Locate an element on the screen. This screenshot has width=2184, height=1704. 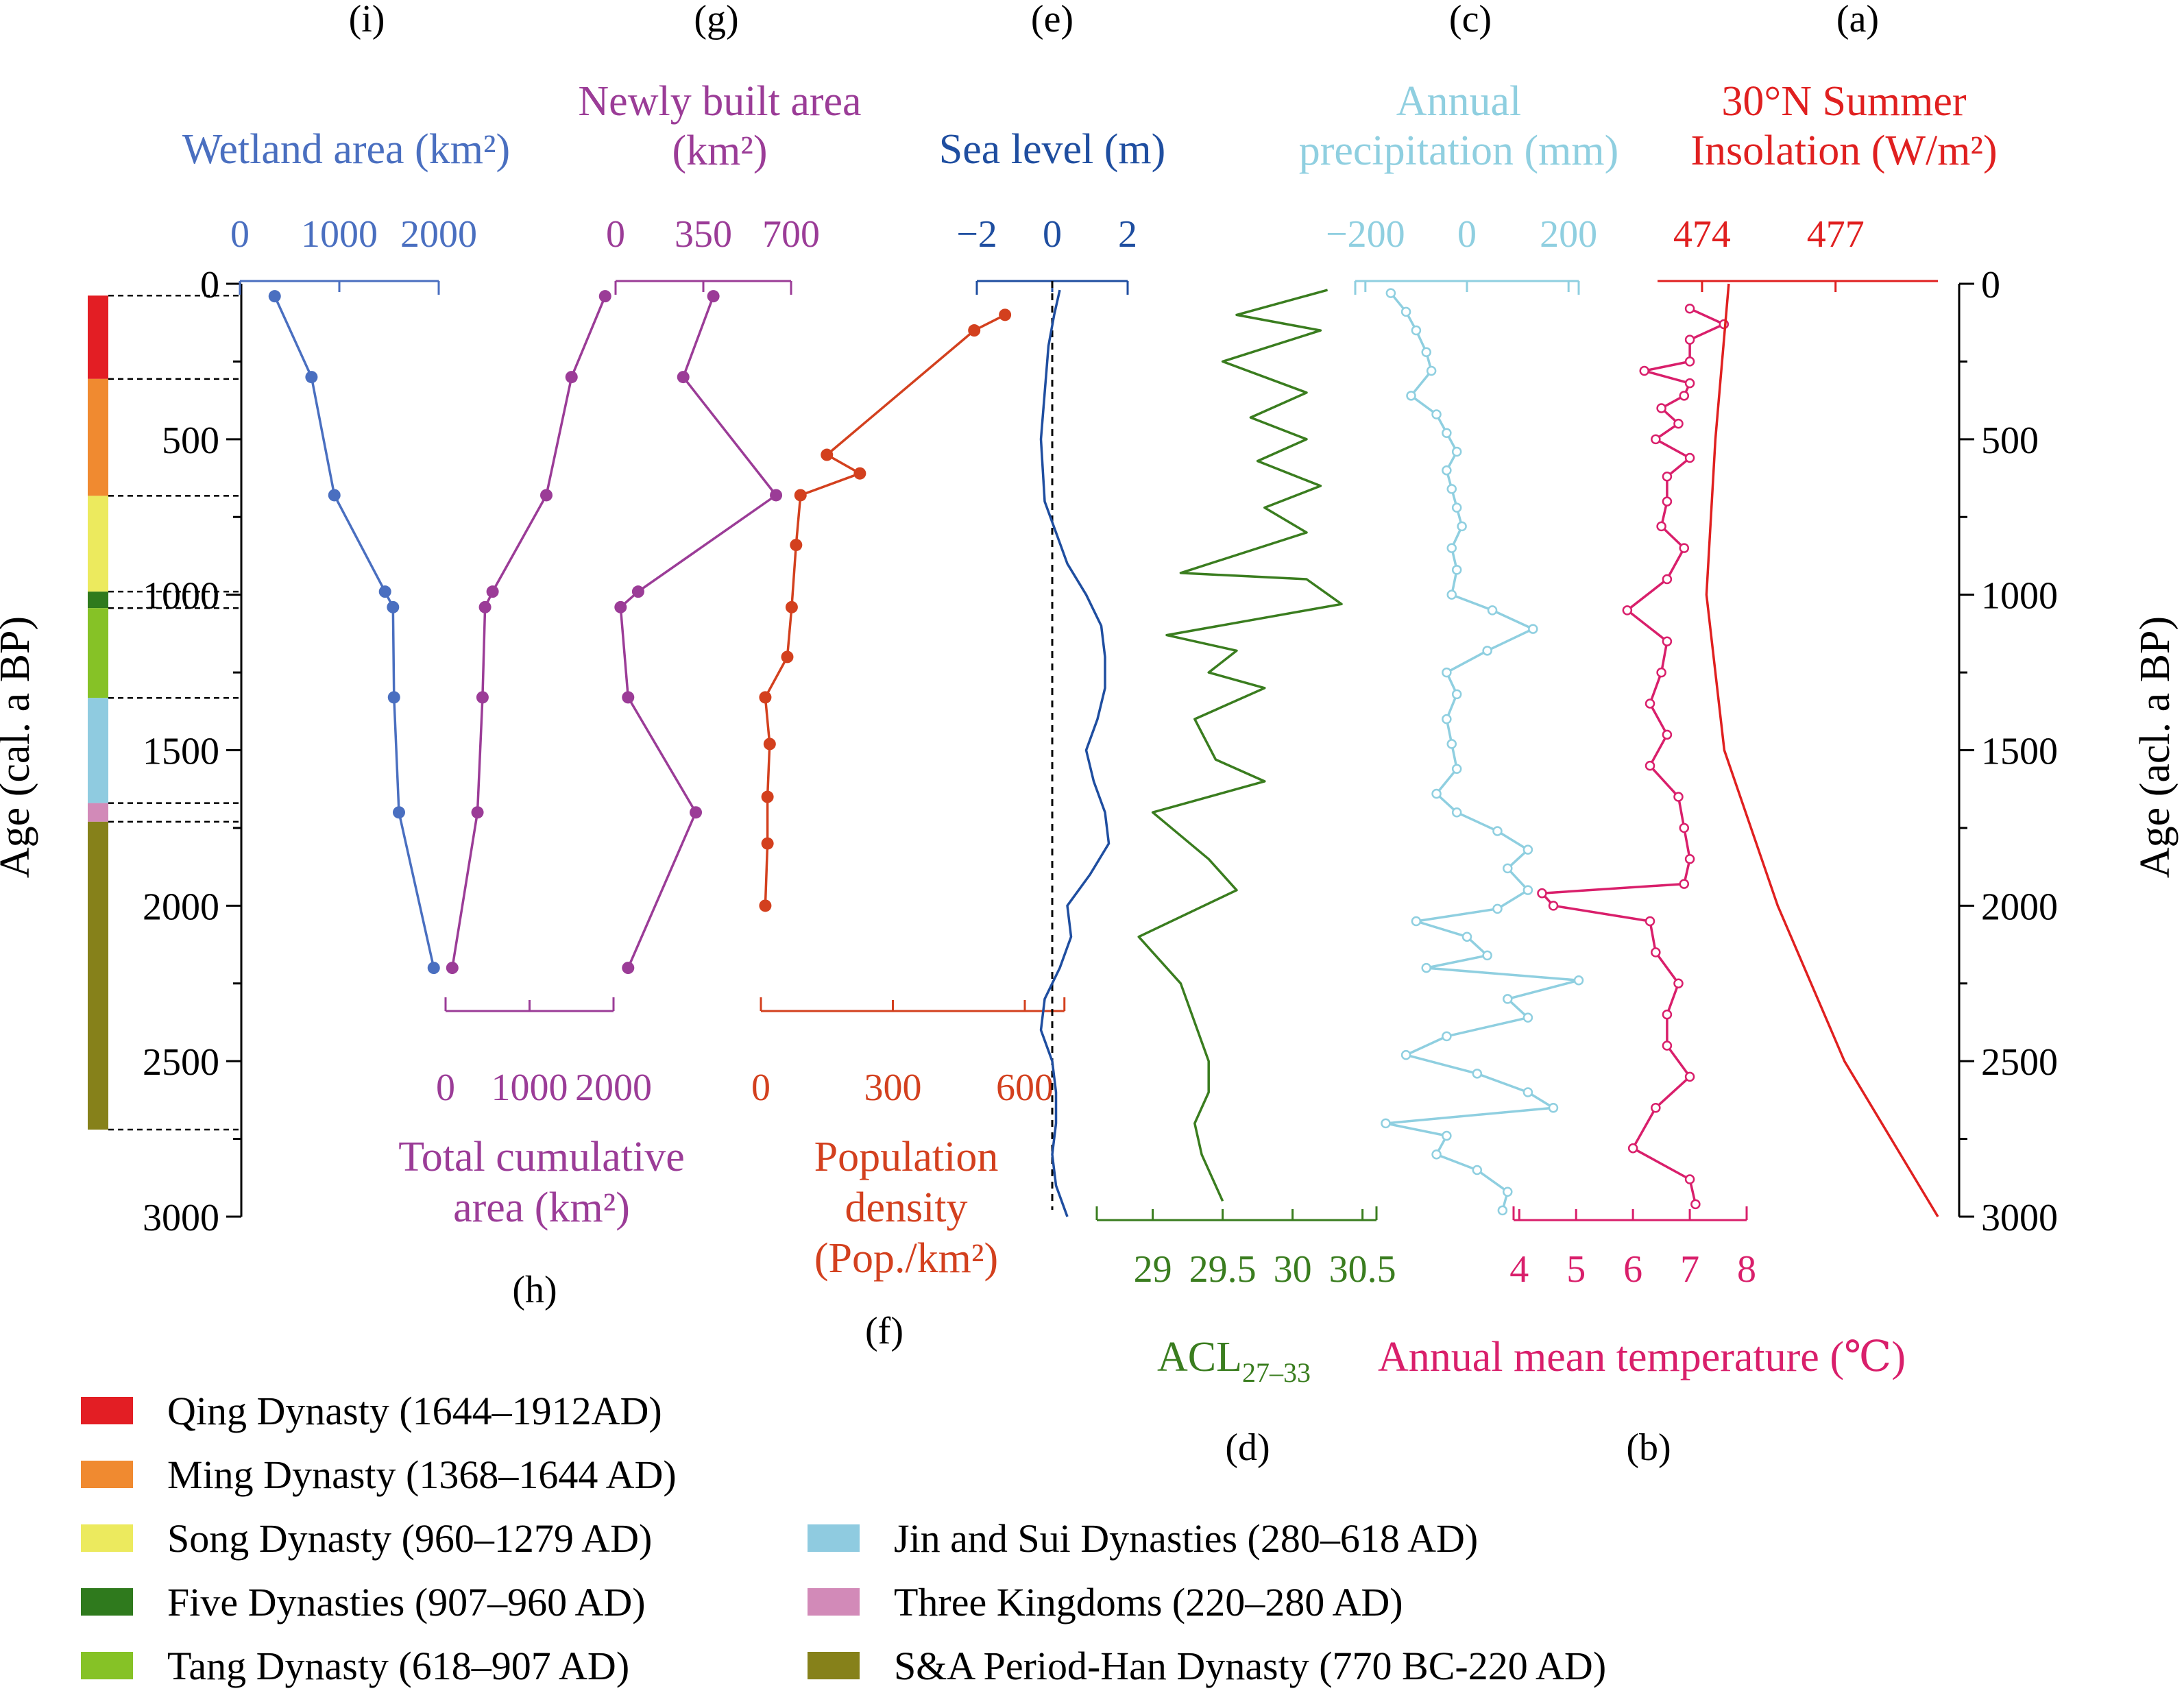
total-area-title-line1: Total cumulative is located at coordinates (541, 1157).